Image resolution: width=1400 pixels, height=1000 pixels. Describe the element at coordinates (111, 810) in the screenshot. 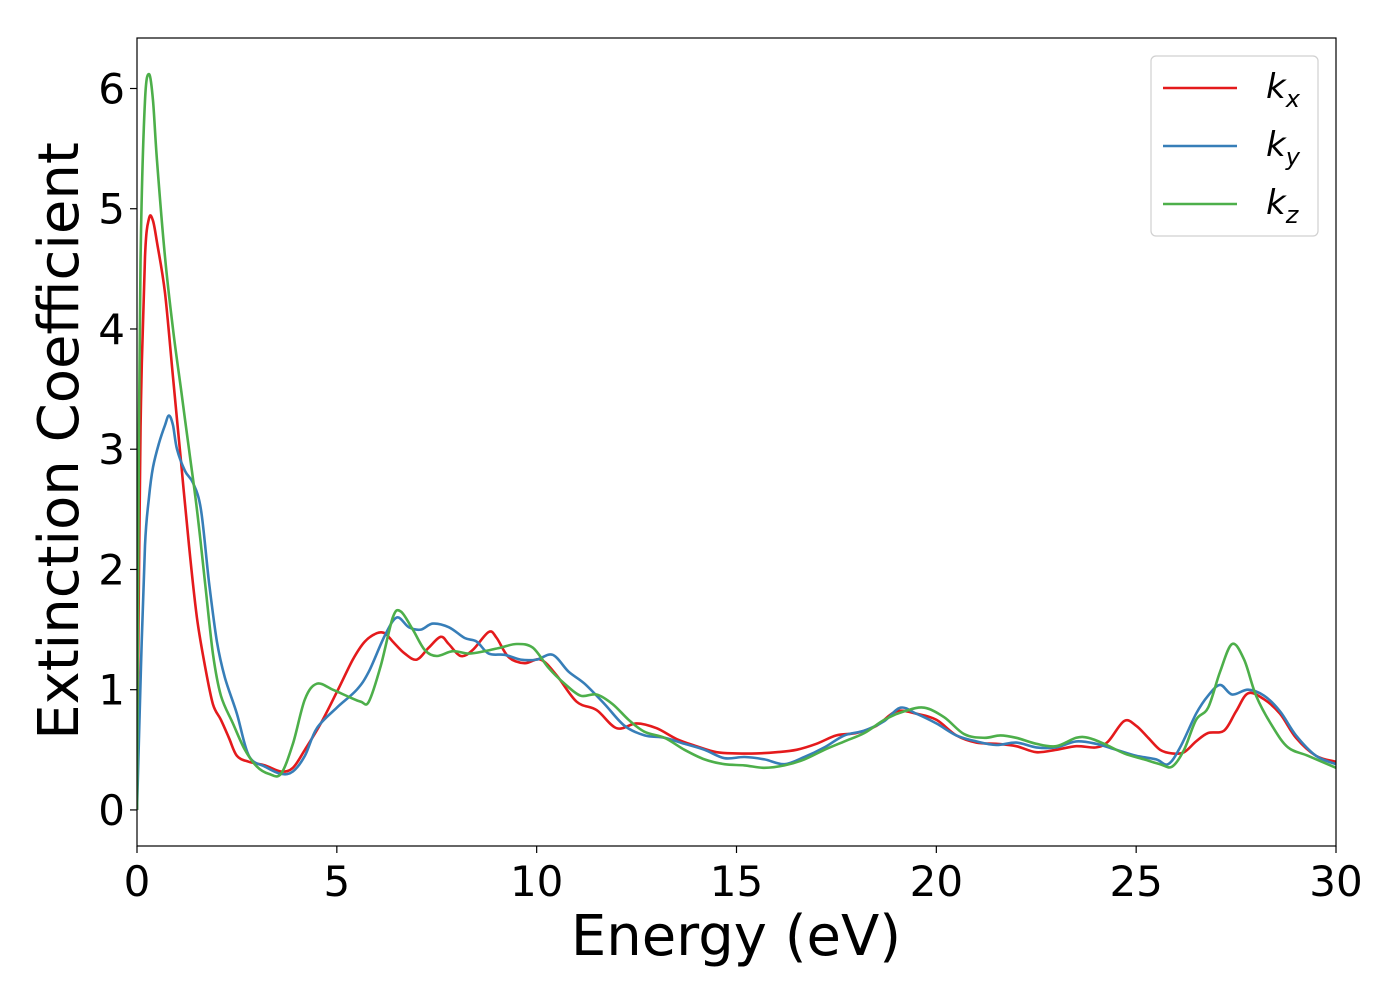

I see `y-tick-label: 0` at that location.